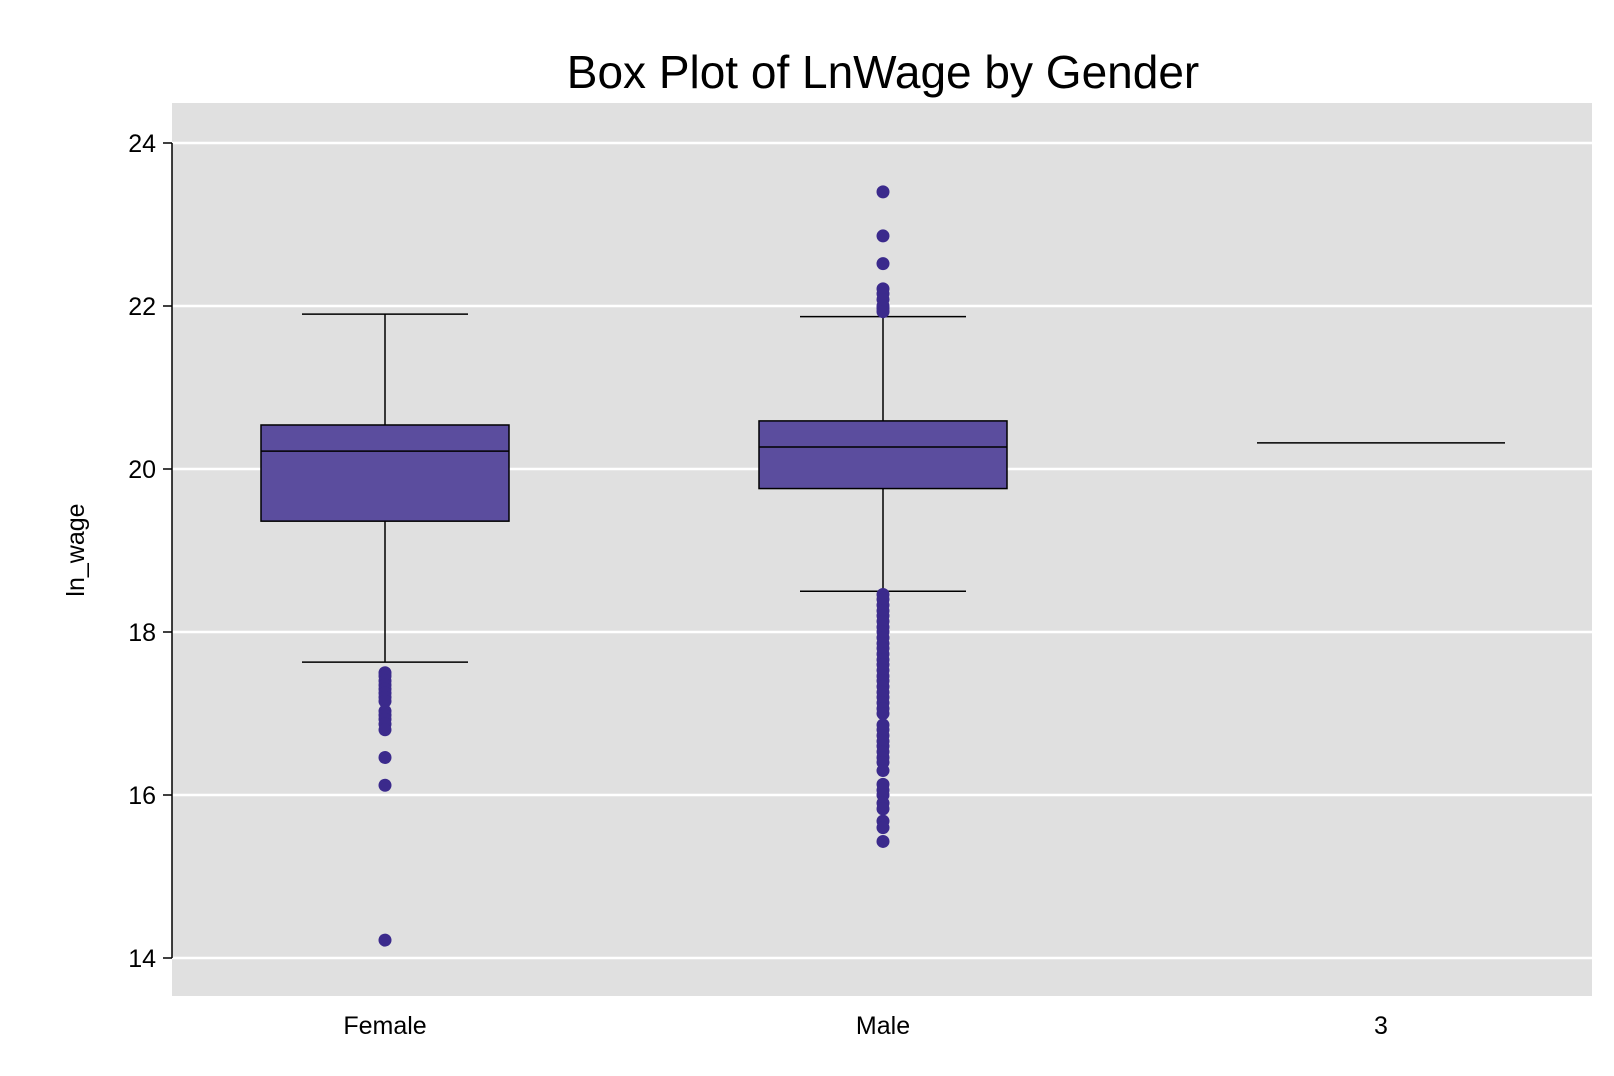  What do you see at coordinates (142, 796) in the screenshot?
I see `y-tick-label-16: 16` at bounding box center [142, 796].